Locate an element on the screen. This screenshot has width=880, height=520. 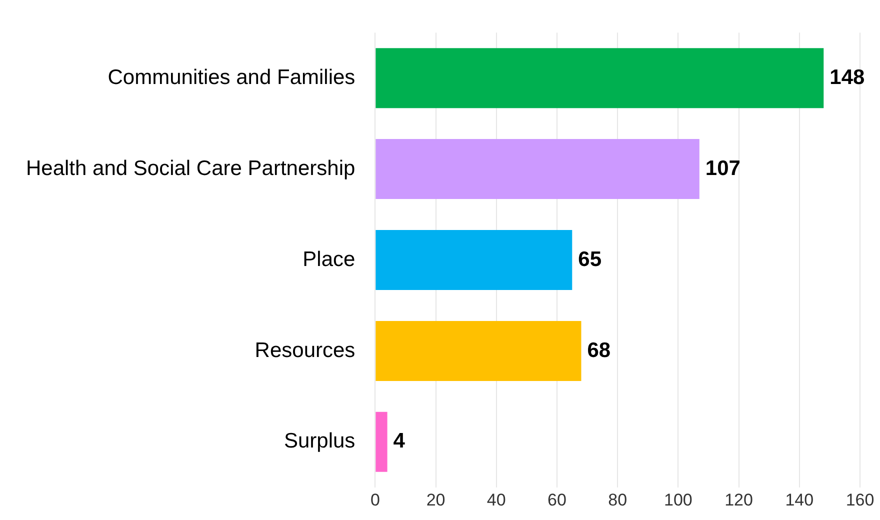
x-tick-label: 40 is located at coordinates (496, 500).